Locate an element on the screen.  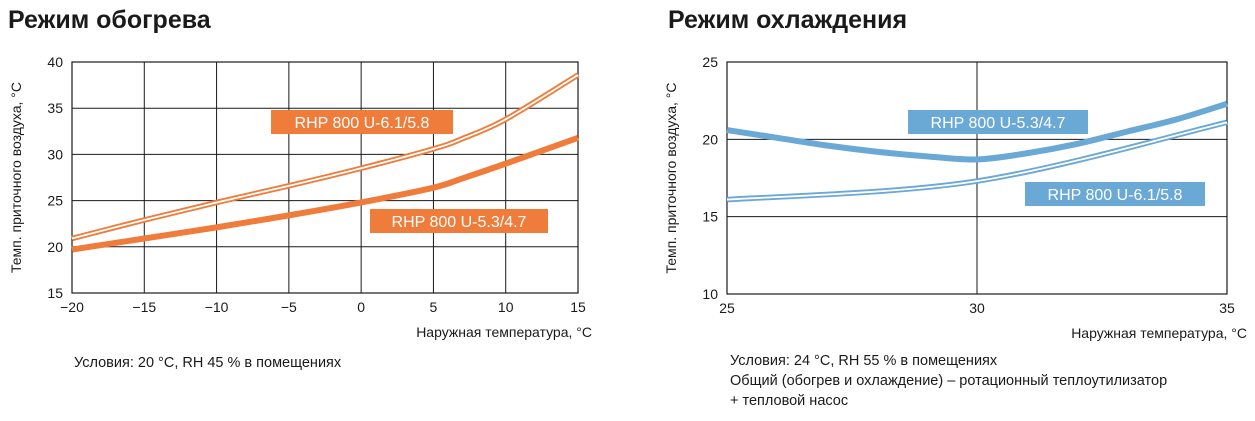
y-tick-label: 35 is located at coordinates (55, 108).